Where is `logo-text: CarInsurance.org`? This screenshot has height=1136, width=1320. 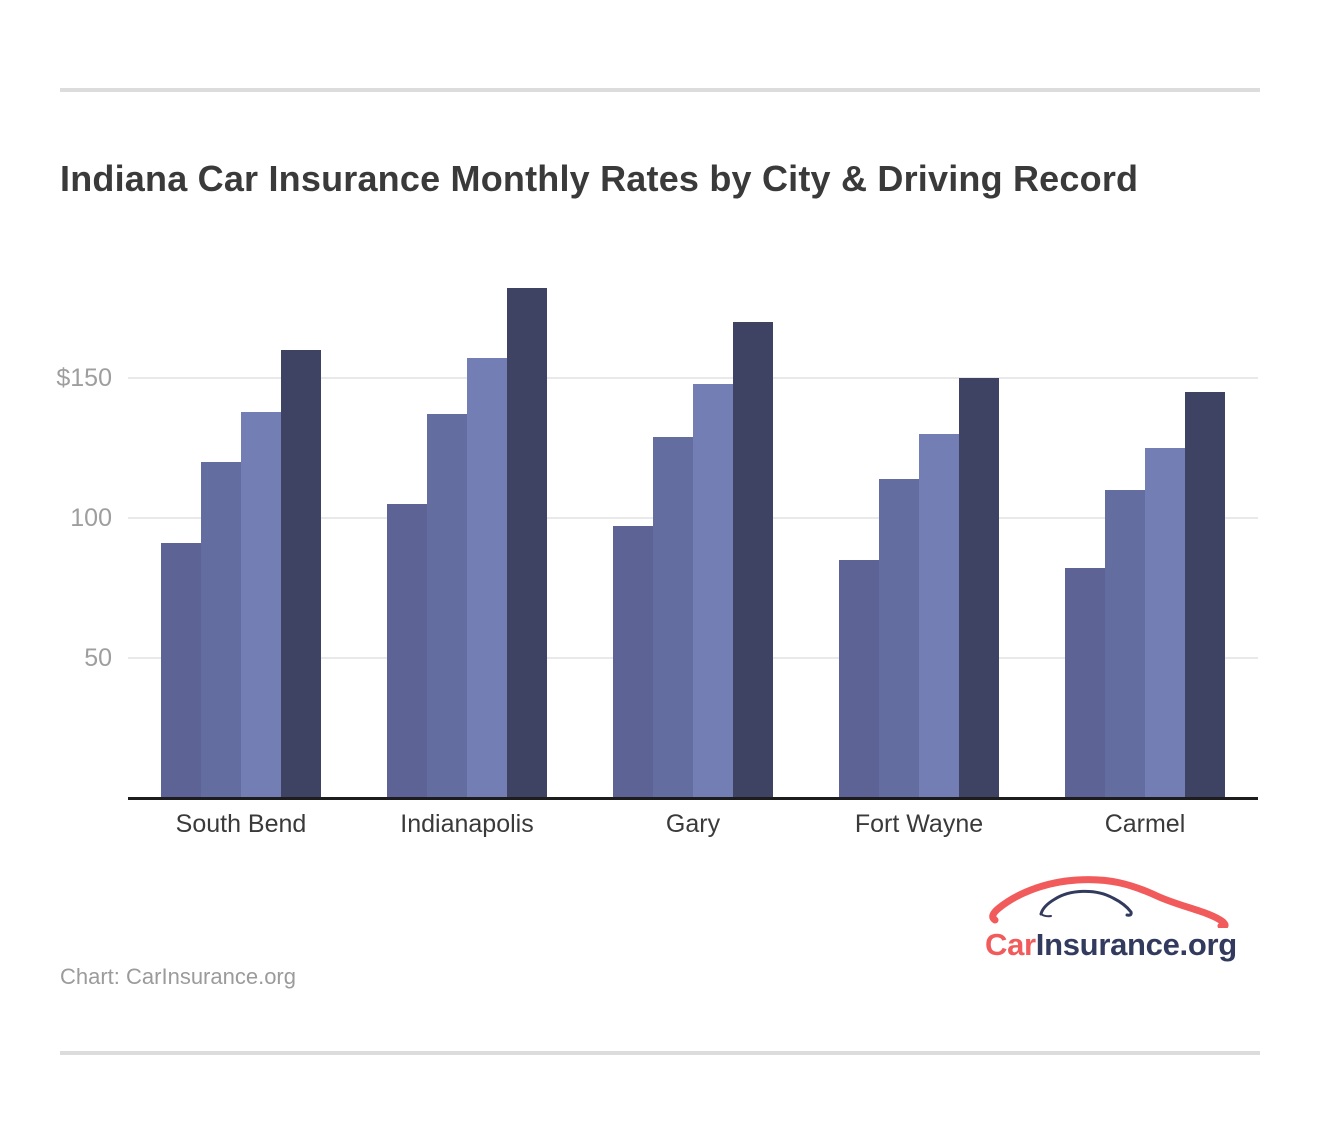 logo-text: CarInsurance.org is located at coordinates (1115, 945).